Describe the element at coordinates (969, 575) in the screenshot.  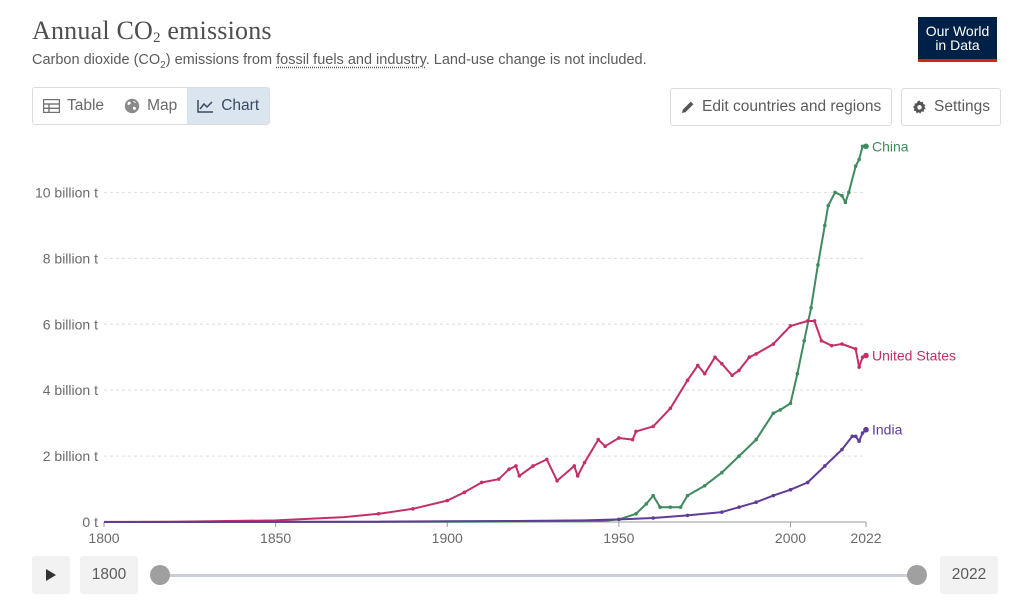
I see `end-year-box: 2022` at that location.